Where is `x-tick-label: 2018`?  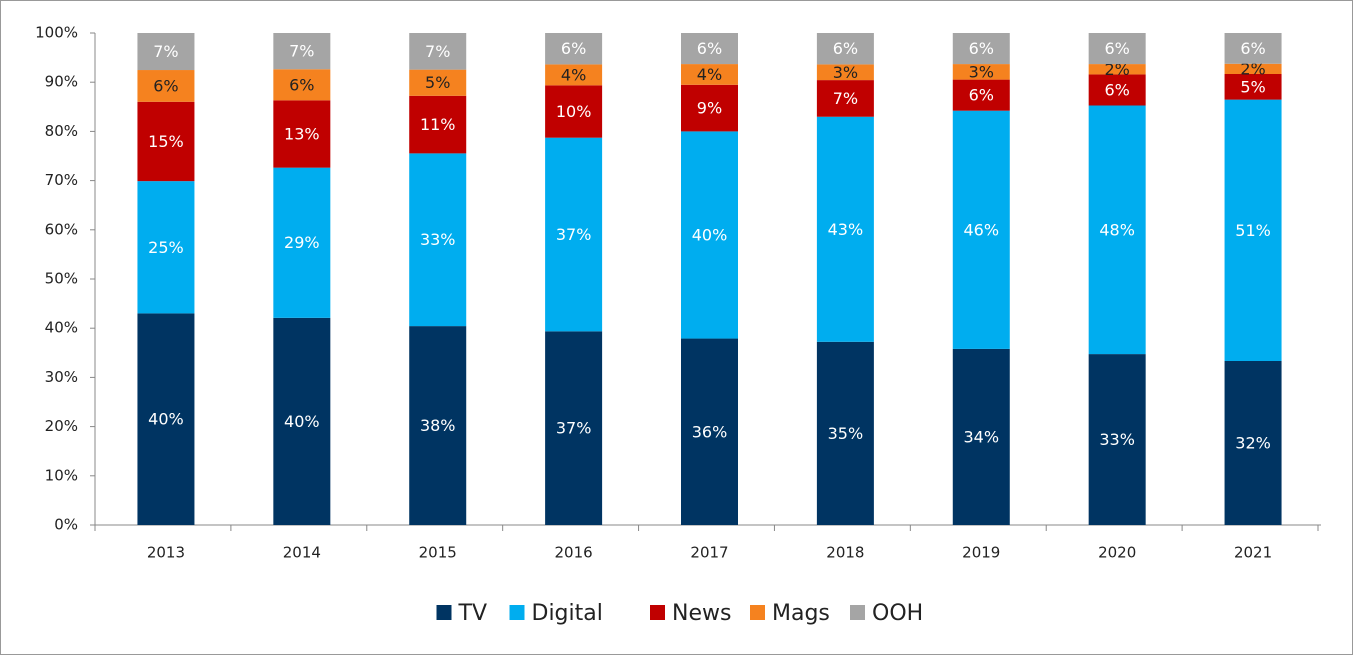
x-tick-label: 2018 is located at coordinates (845, 553).